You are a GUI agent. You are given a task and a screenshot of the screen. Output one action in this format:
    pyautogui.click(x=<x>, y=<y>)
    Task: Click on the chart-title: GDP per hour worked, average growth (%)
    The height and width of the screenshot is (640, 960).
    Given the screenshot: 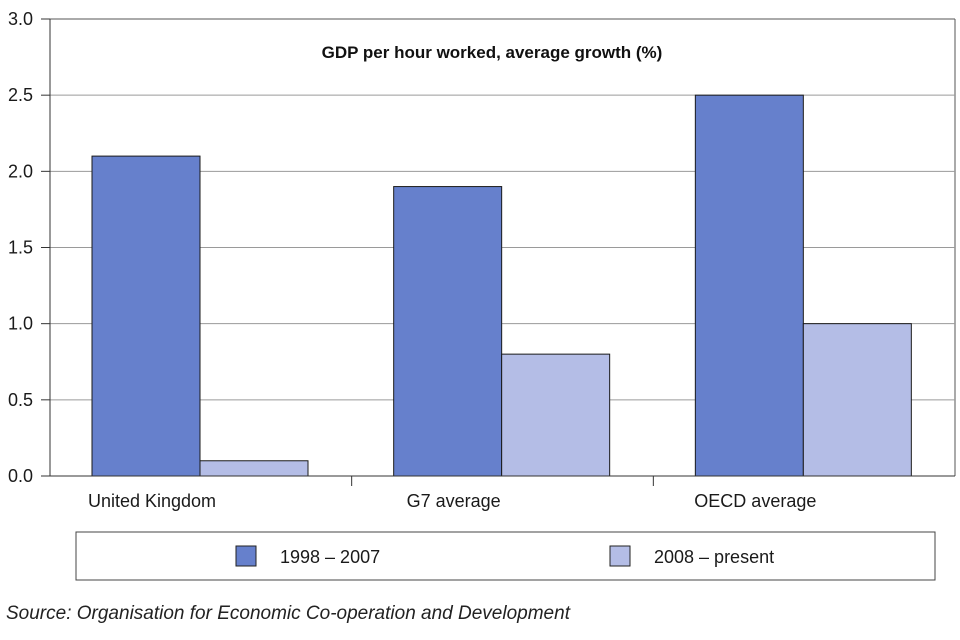 What is the action you would take?
    pyautogui.click(x=492, y=52)
    